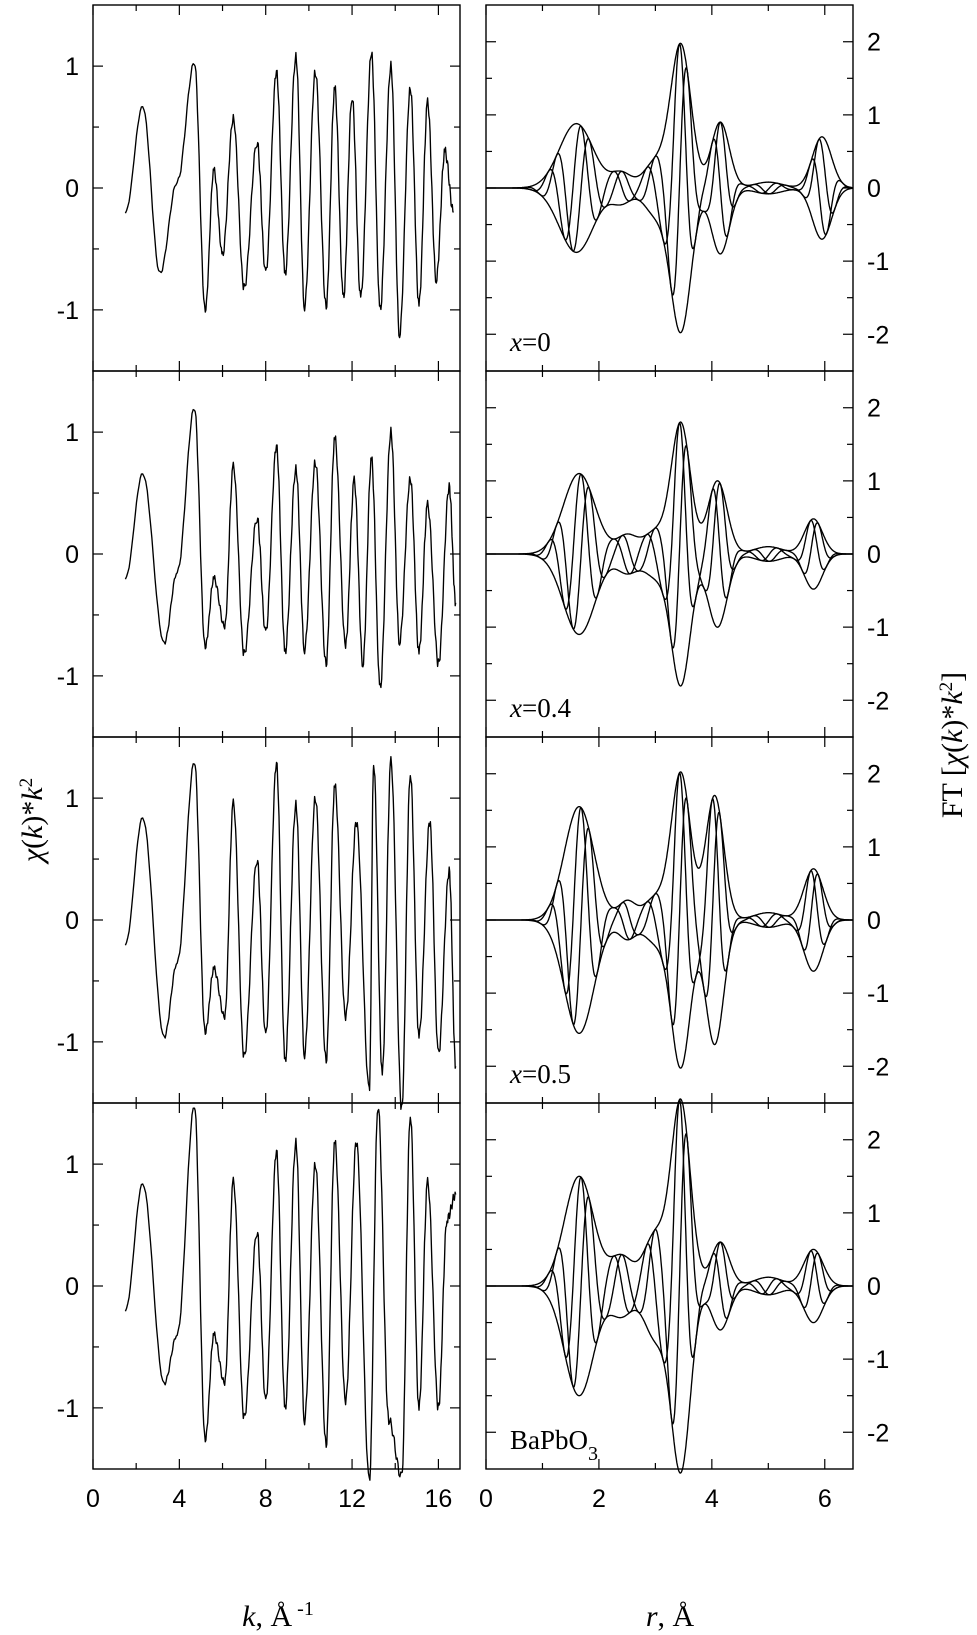 This screenshot has width=977, height=1635. I want to click on k-xtick-label: 0, so click(93, 1499).